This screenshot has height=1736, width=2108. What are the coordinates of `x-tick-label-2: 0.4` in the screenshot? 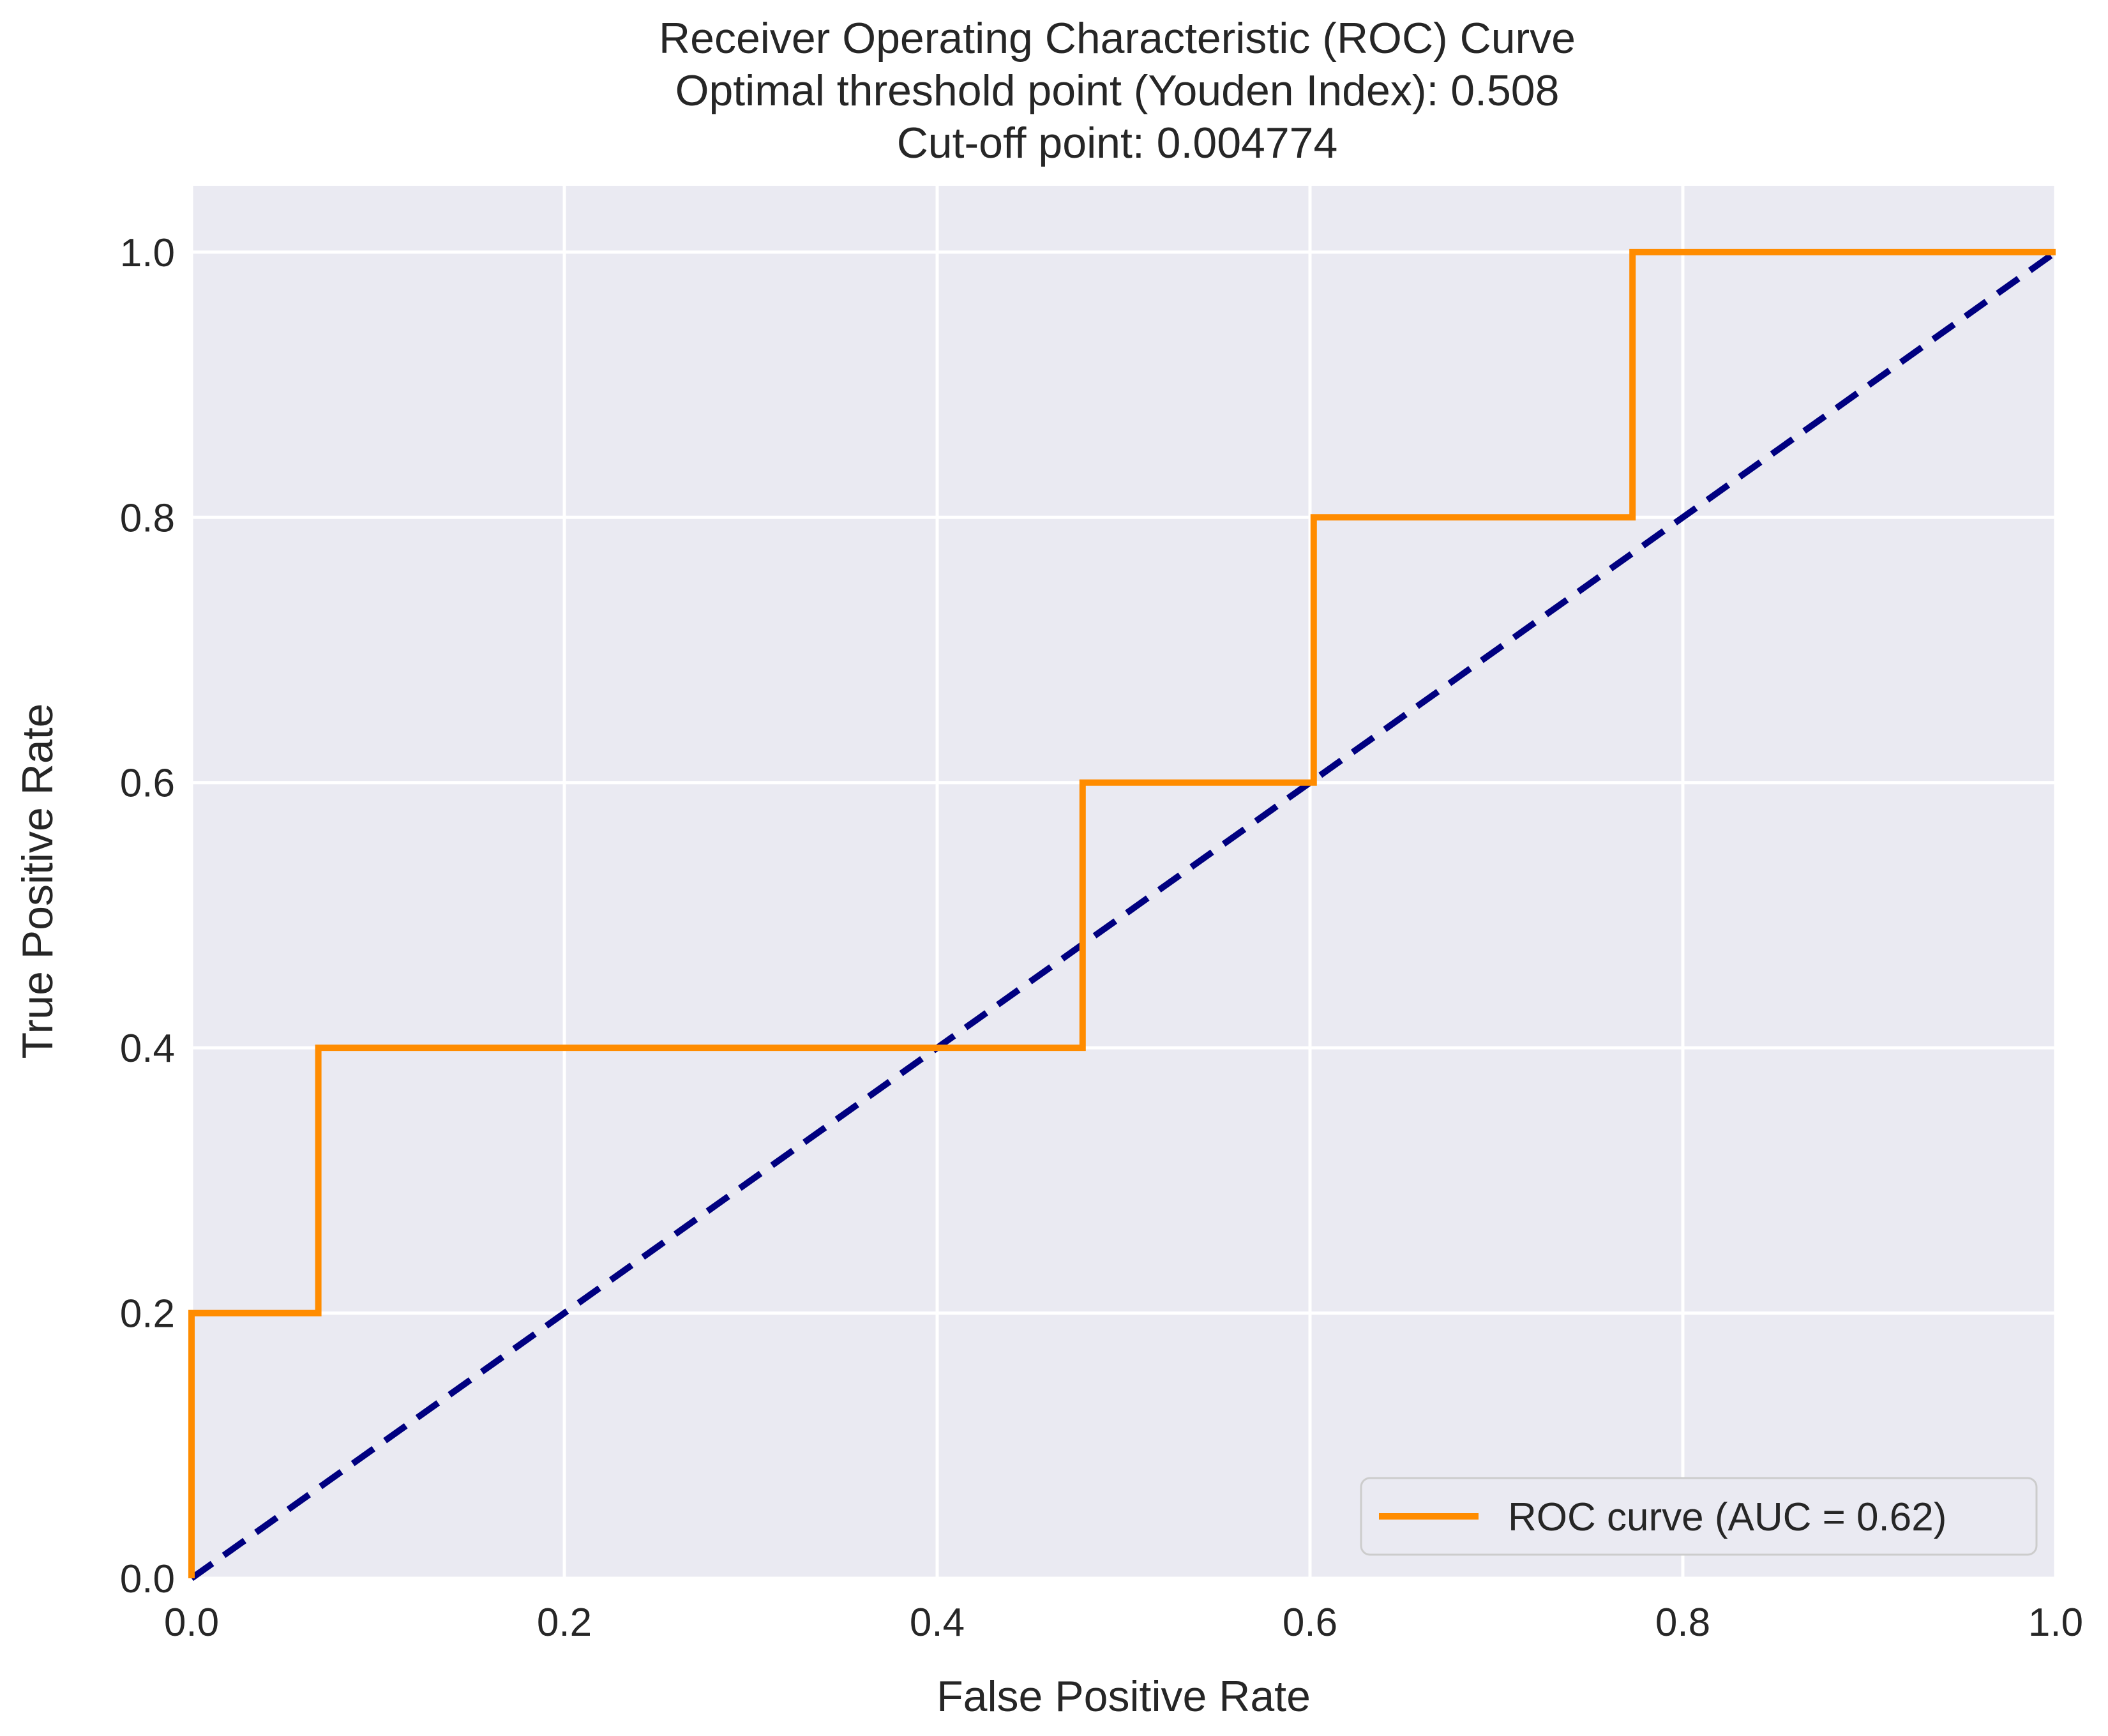 It's located at (937, 1623).